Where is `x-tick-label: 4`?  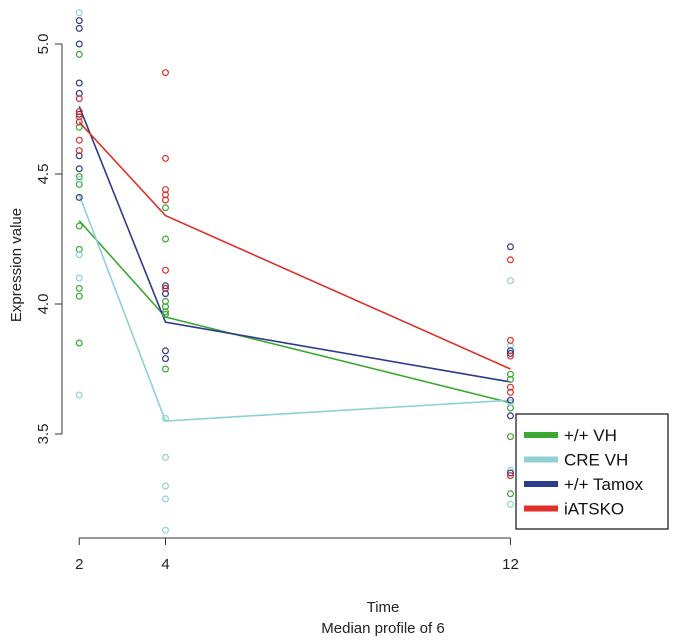
x-tick-label: 4 is located at coordinates (165, 564).